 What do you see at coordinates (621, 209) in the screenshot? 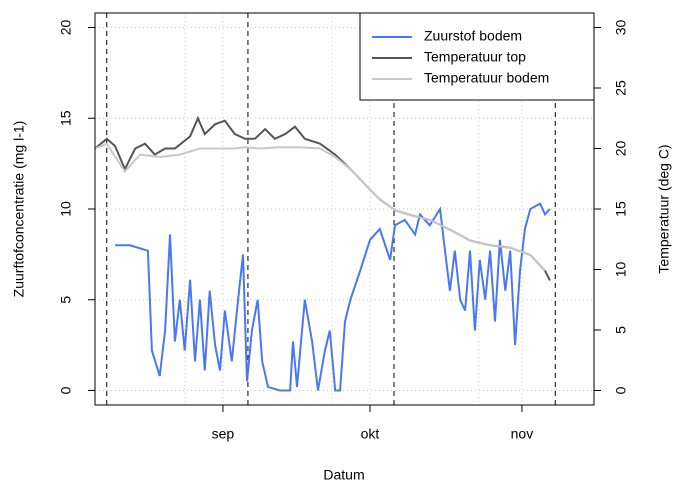
I see `y2-tick-label: 15` at bounding box center [621, 209].